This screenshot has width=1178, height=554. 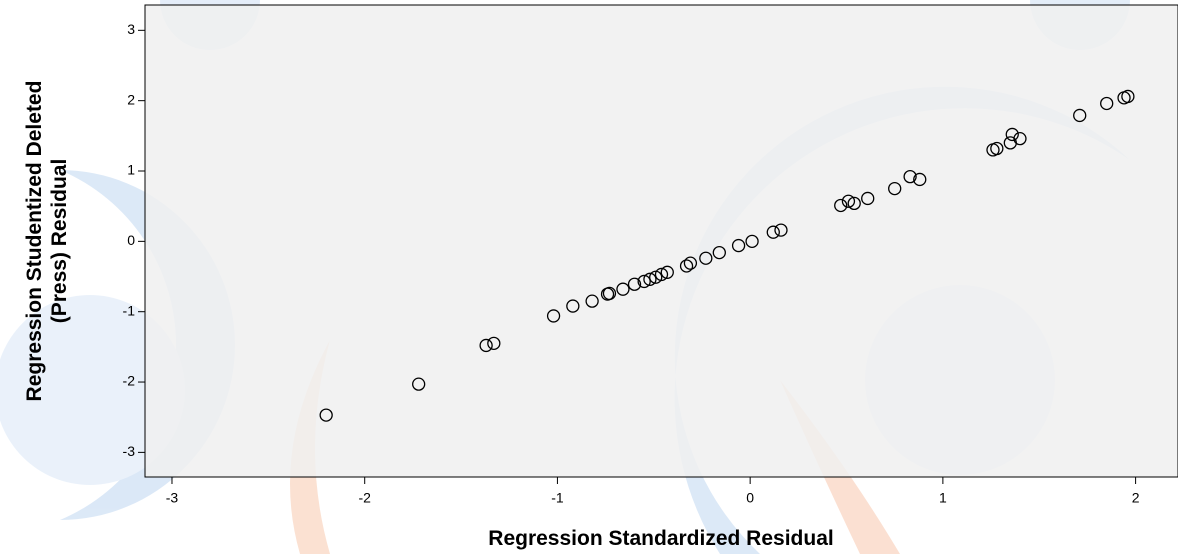 What do you see at coordinates (59, 241) in the screenshot?
I see `y-axis-title: (Press) Residual` at bounding box center [59, 241].